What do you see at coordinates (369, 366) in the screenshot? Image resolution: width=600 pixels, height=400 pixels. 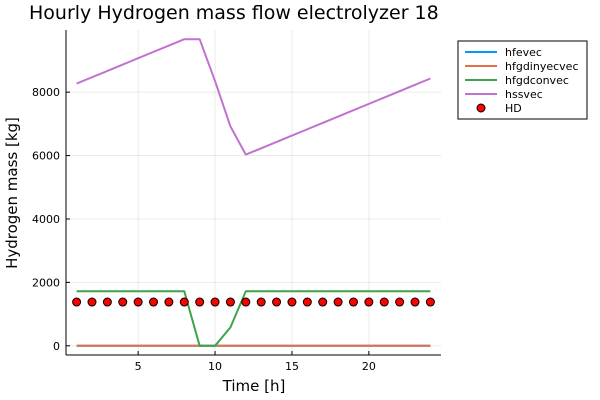 I see `x-tick-label: 20` at bounding box center [369, 366].